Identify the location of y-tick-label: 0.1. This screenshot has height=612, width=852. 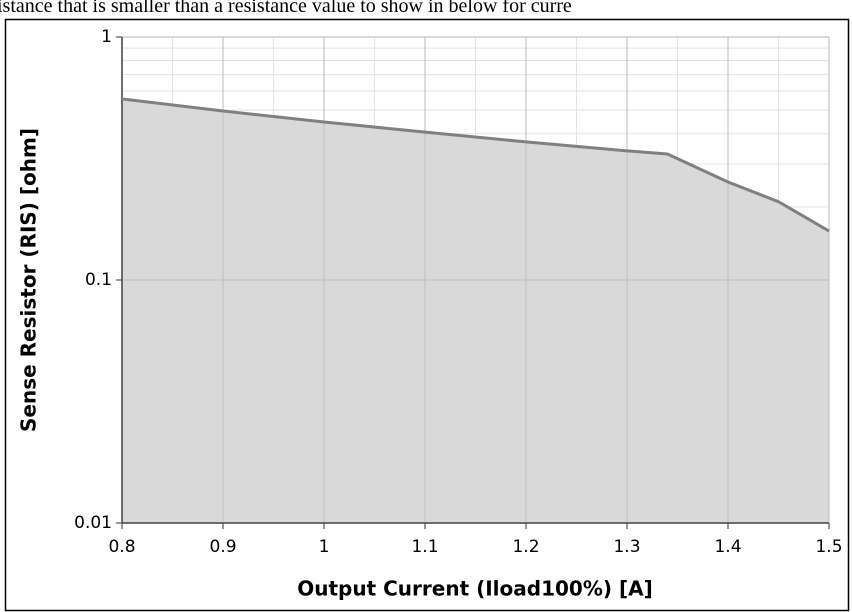
(98, 280).